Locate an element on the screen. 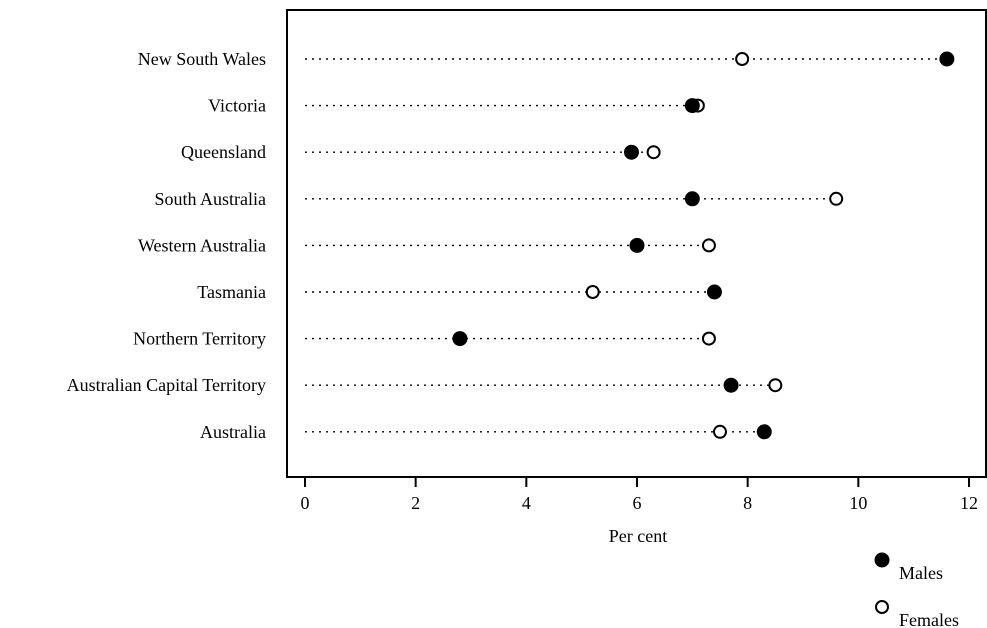  category-label: Australian Capital Territory is located at coordinates (166, 385).